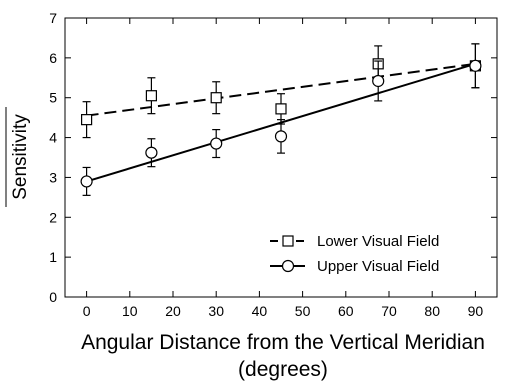 The height and width of the screenshot is (384, 509). What do you see at coordinates (260, 311) in the screenshot?
I see `x-tick-label: 40` at bounding box center [260, 311].